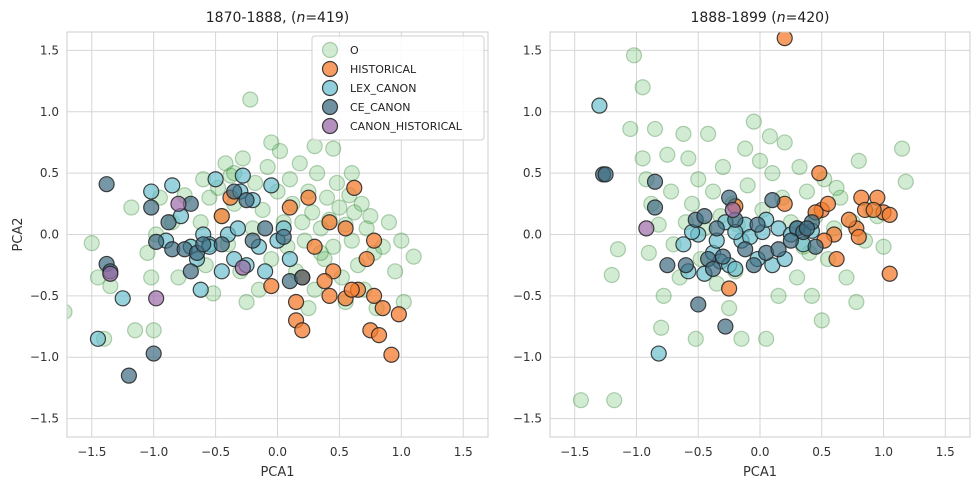 The width and height of the screenshot is (980, 490). I want to click on x-tick-label: 1.0, so click(883, 452).